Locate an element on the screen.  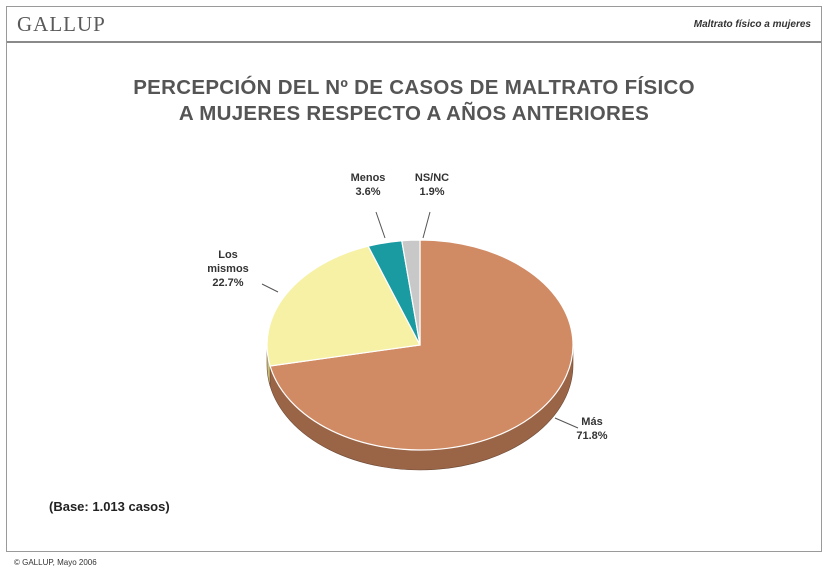
slice-label-ns-nc: NS/NC 1.9% is located at coordinates (432, 185).